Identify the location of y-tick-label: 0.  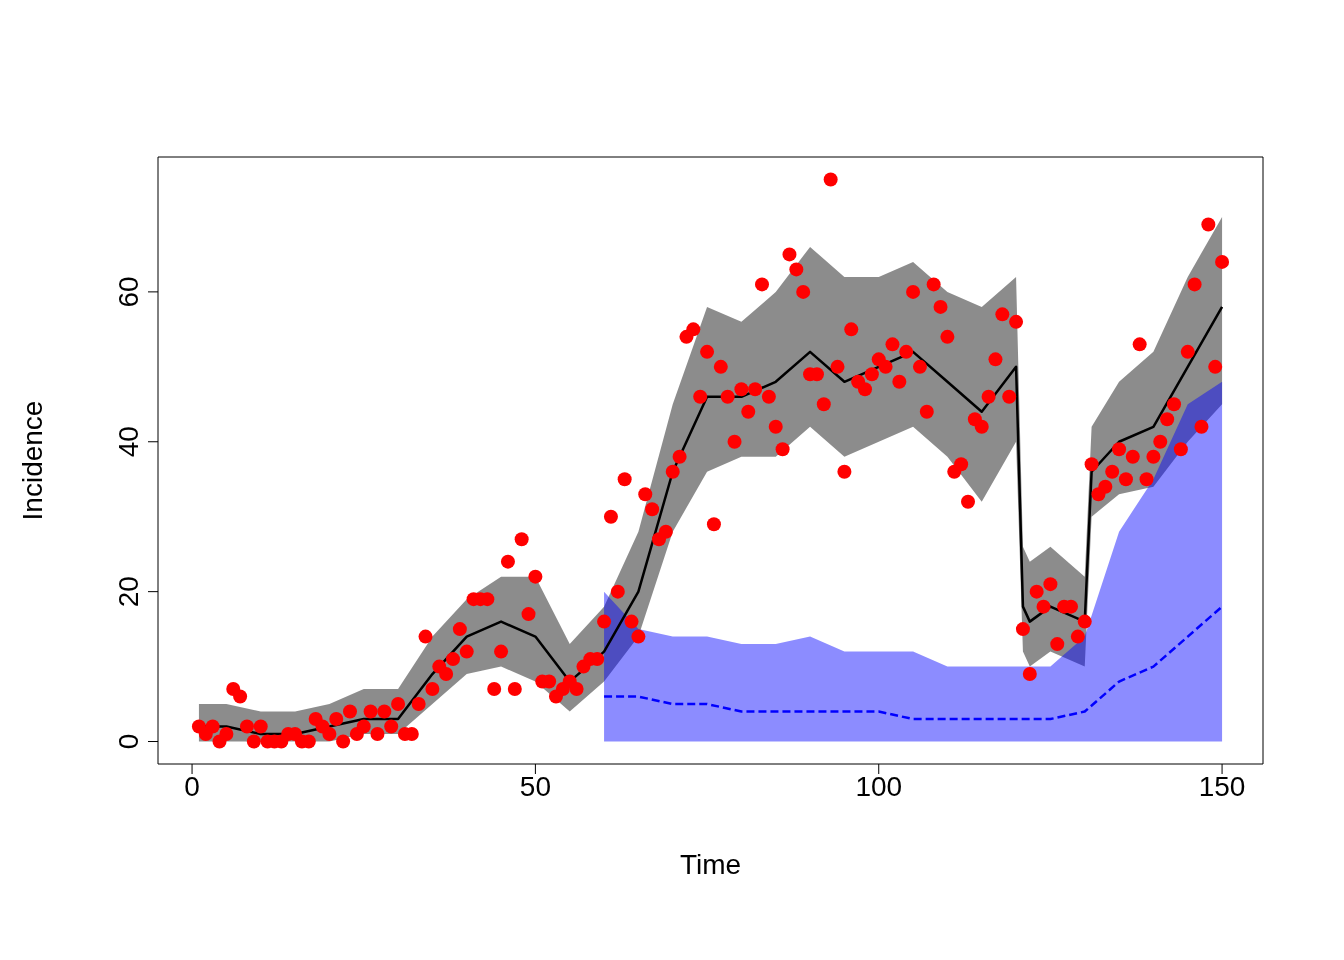
(128, 741).